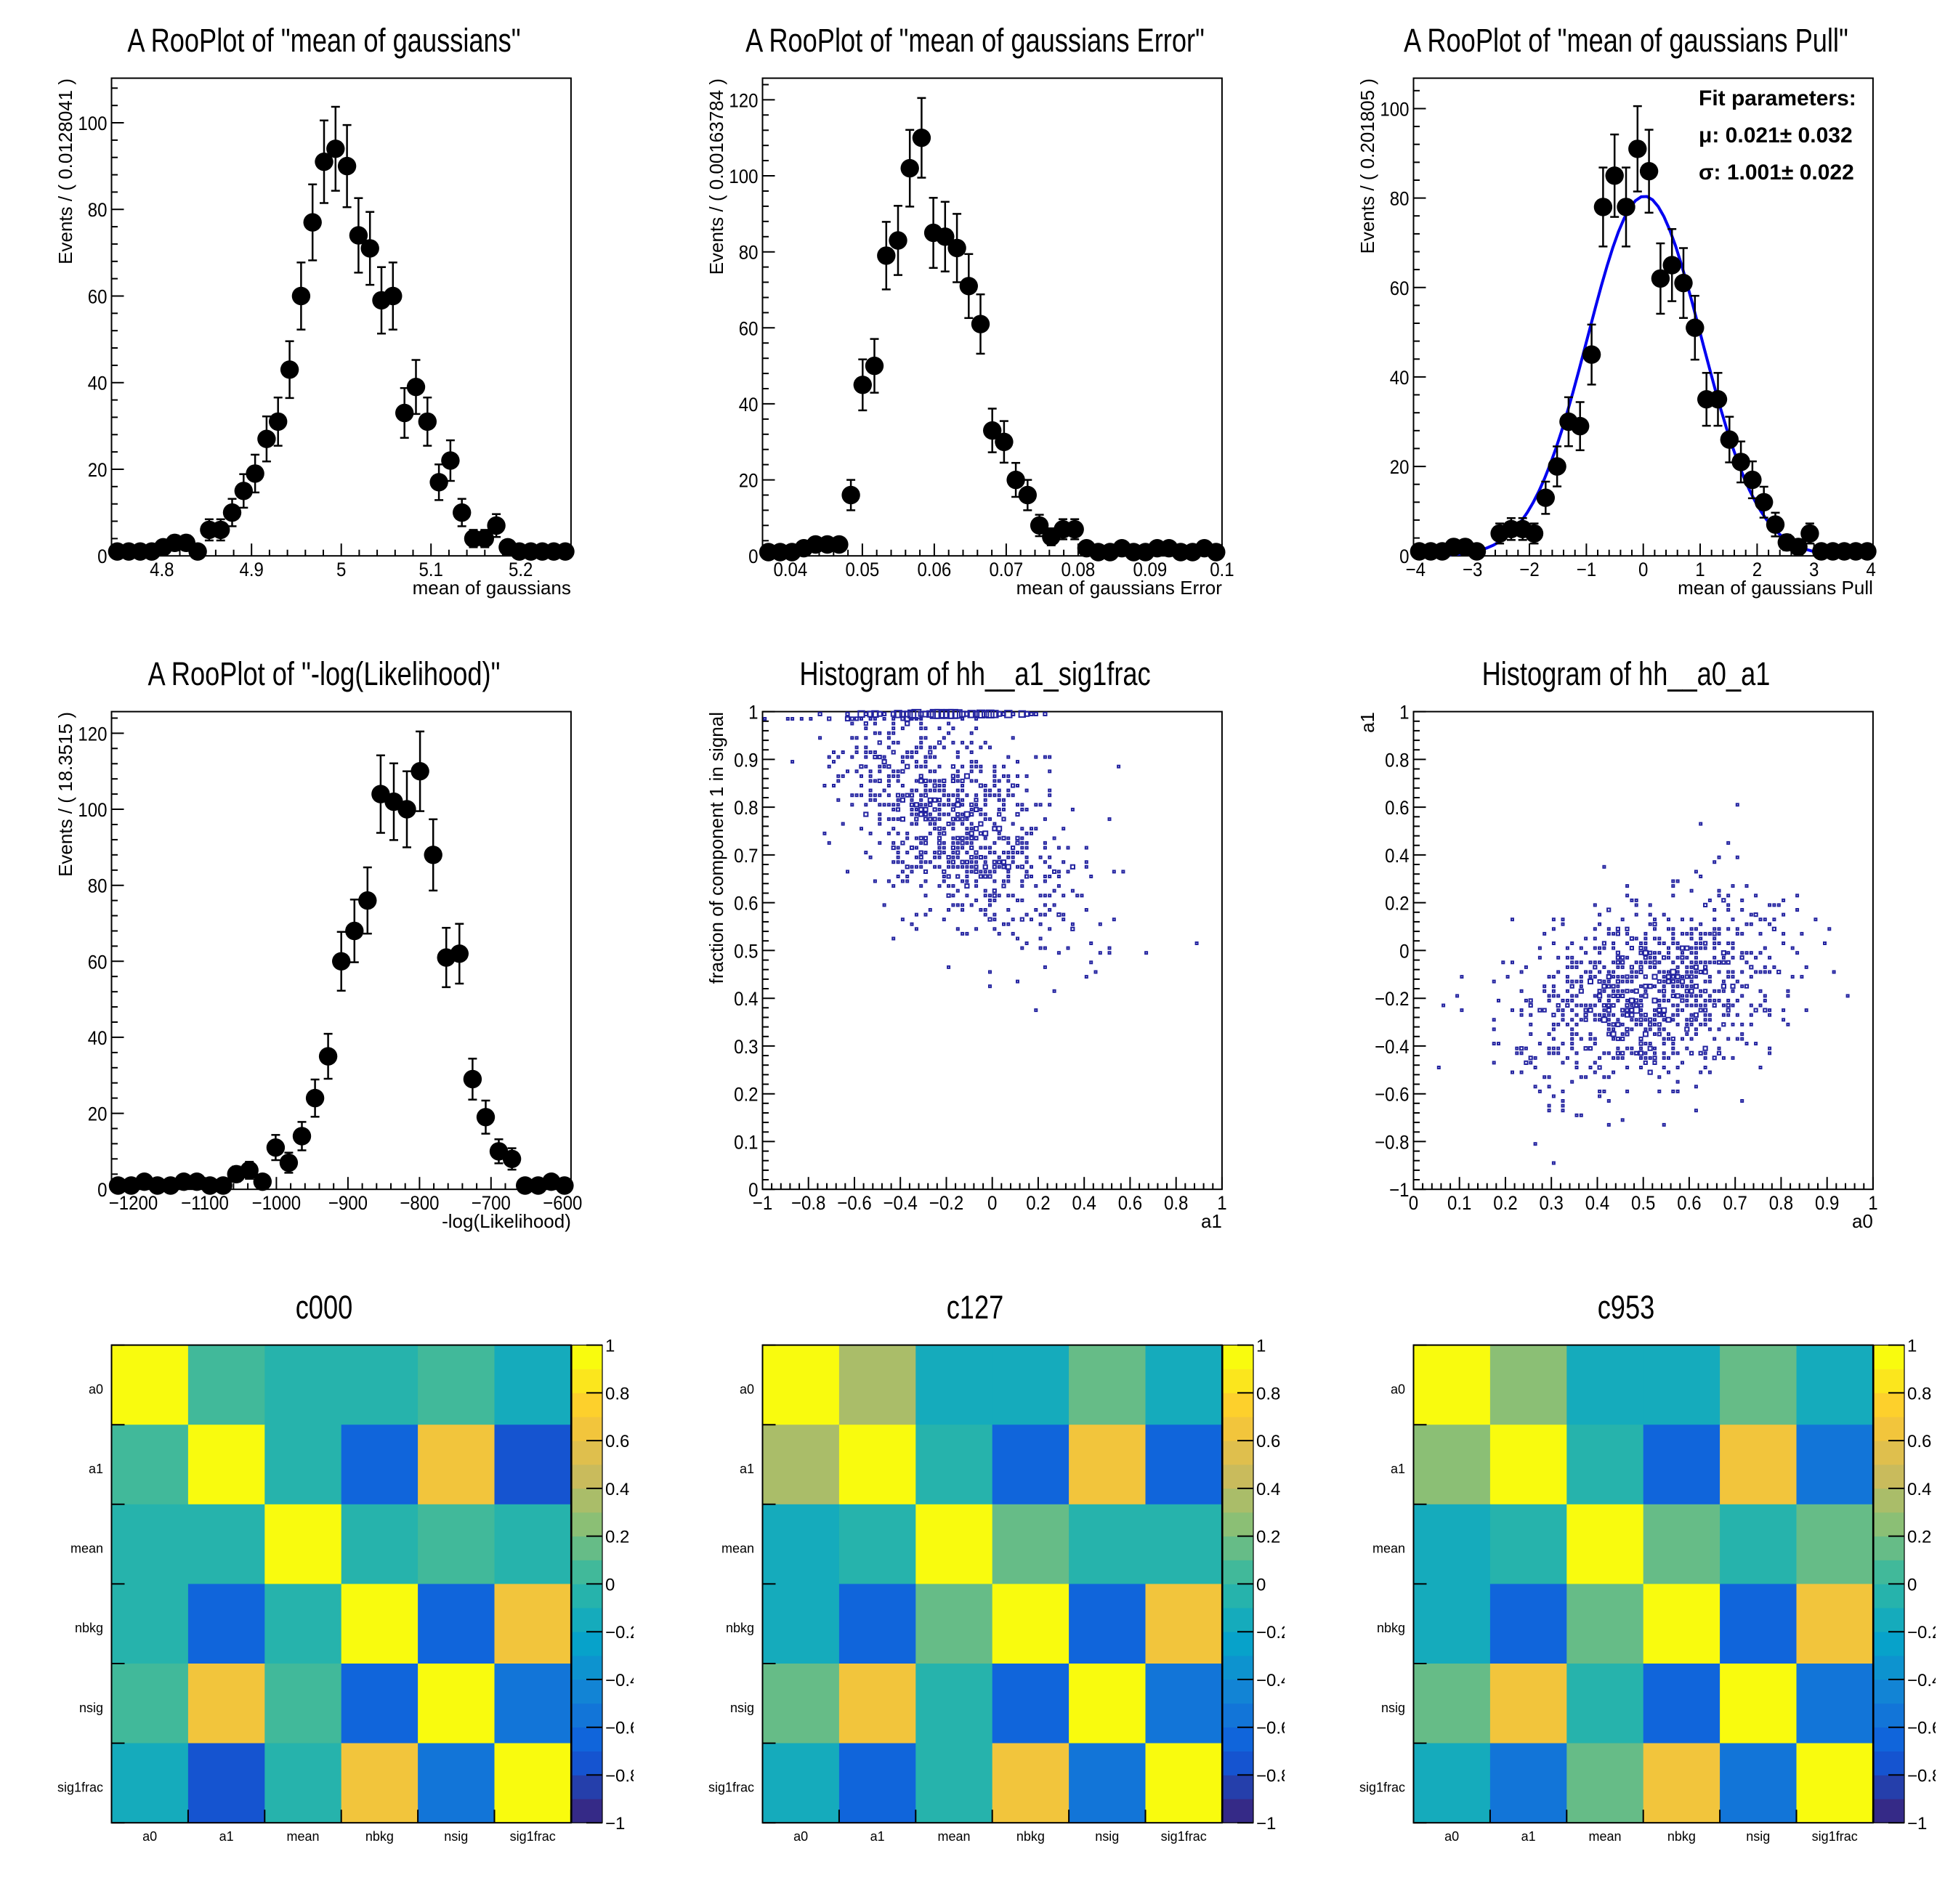 The height and width of the screenshot is (1904, 1953). Describe the element at coordinates (1416, 569) in the screenshot. I see `svg-text: −4` at that location.